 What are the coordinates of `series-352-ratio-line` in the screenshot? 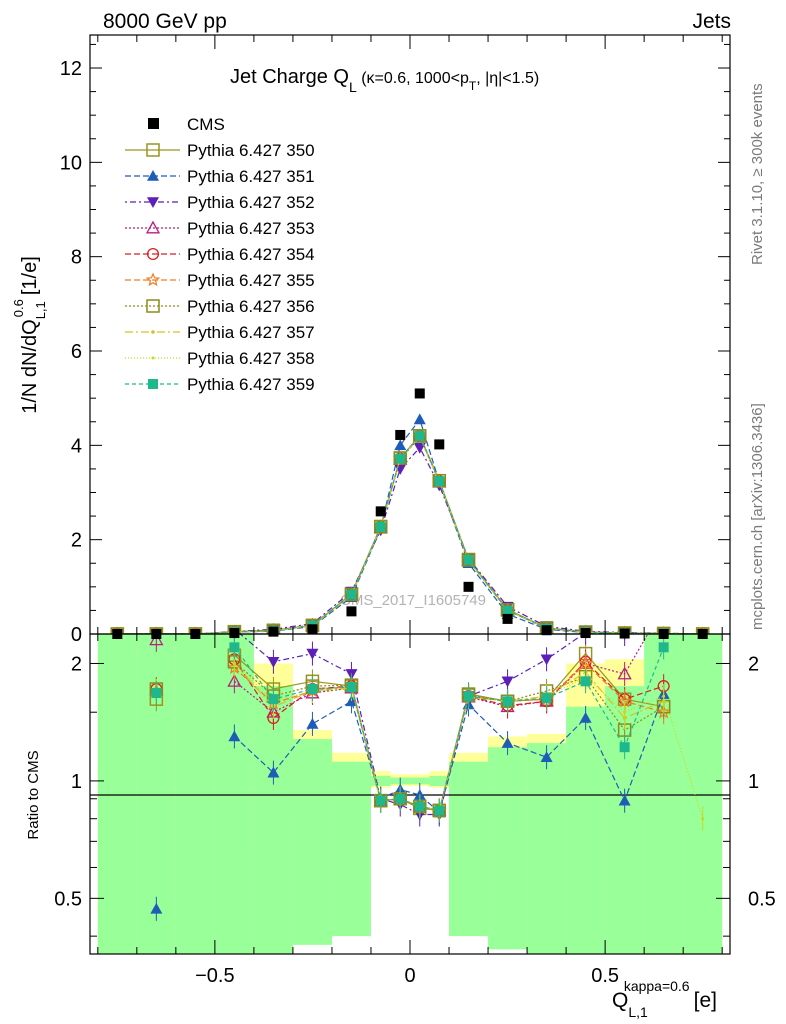 It's located at (432, 725).